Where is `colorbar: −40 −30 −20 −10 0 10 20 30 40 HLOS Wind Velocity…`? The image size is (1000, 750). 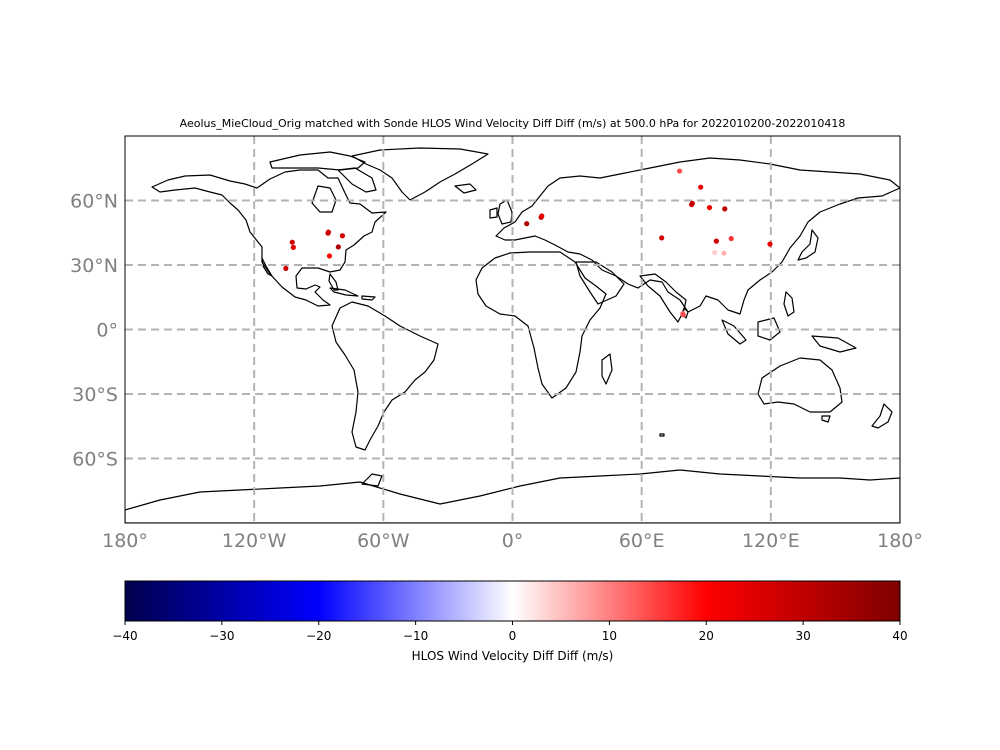 colorbar: −40 −30 −20 −10 0 10 20 30 40 HLOS Wind Velocity… is located at coordinates (510, 621).